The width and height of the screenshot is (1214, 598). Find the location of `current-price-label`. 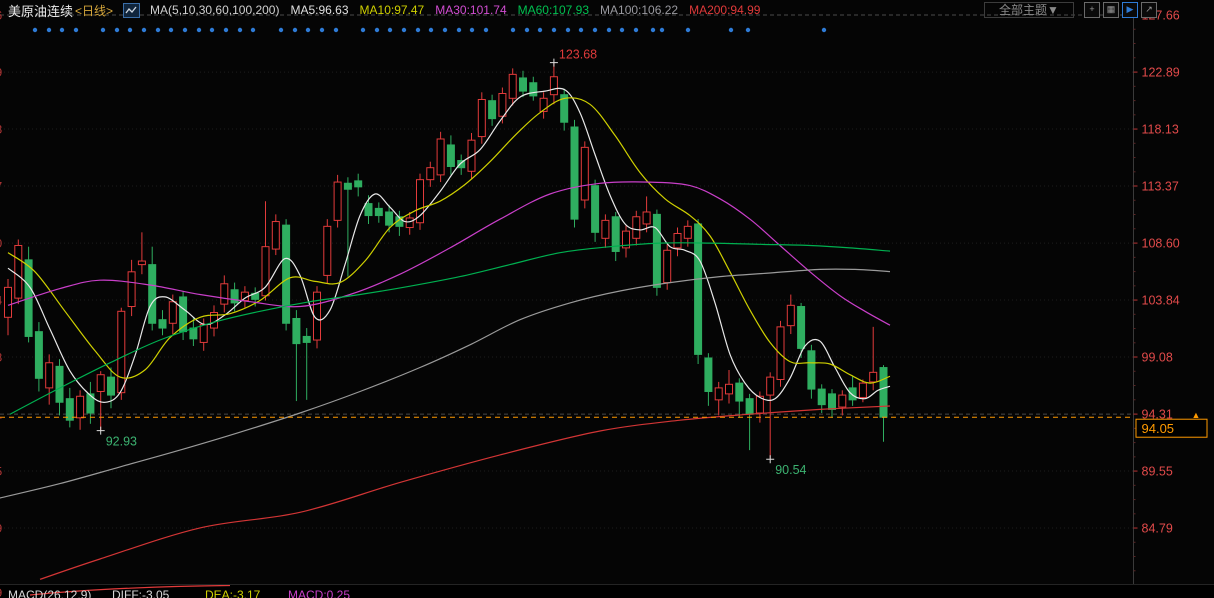

current-price-label is located at coordinates (1171, 428).